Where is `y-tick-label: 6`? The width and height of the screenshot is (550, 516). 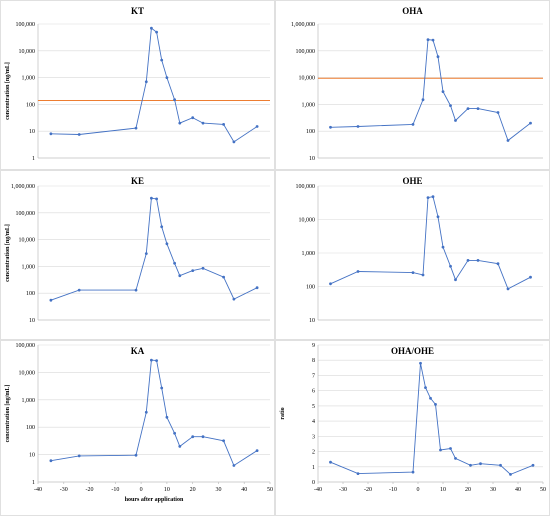
y-tick-label: 6 is located at coordinates (313, 392).